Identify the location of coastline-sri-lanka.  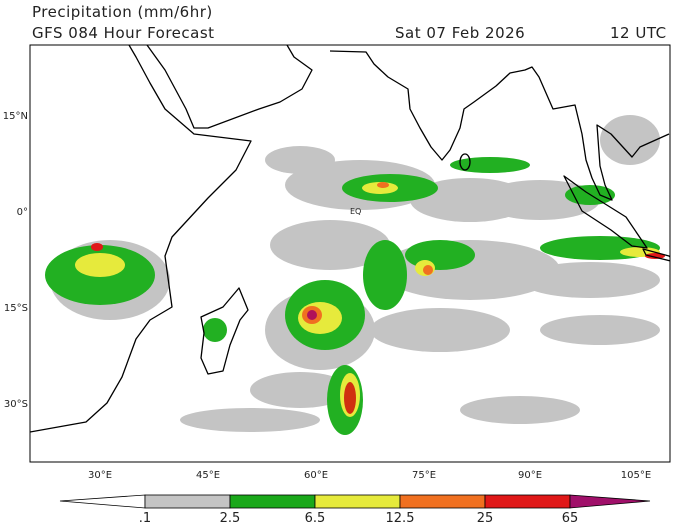
(465, 162).